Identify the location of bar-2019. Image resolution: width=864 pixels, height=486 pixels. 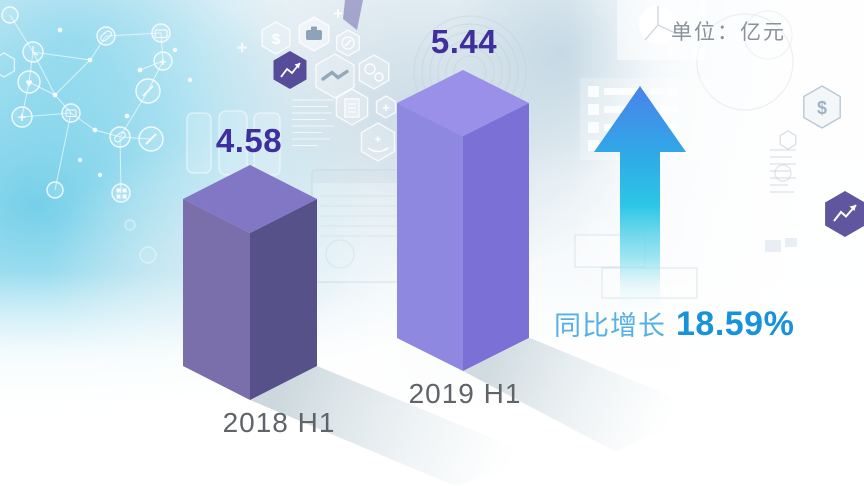
(463, 220).